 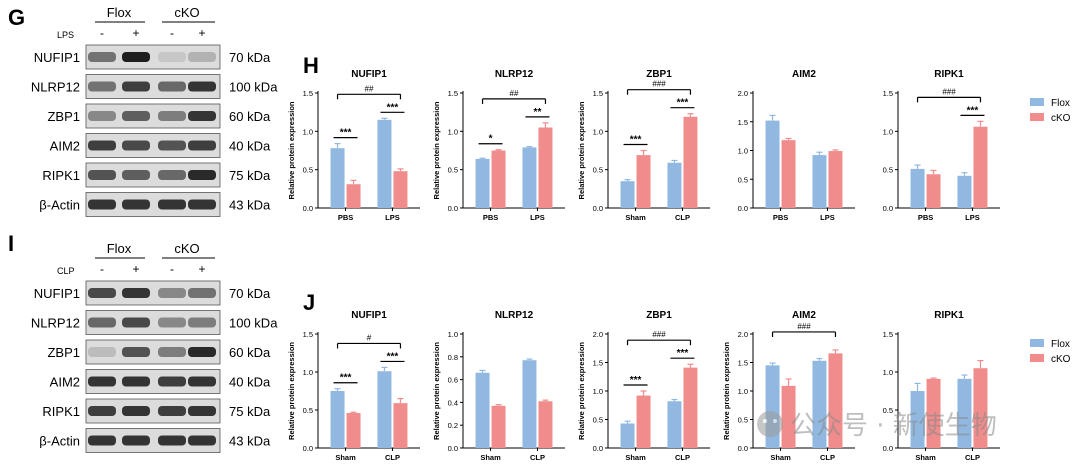 I want to click on blot-kda-label: 60 kDa, so click(x=250, y=116).